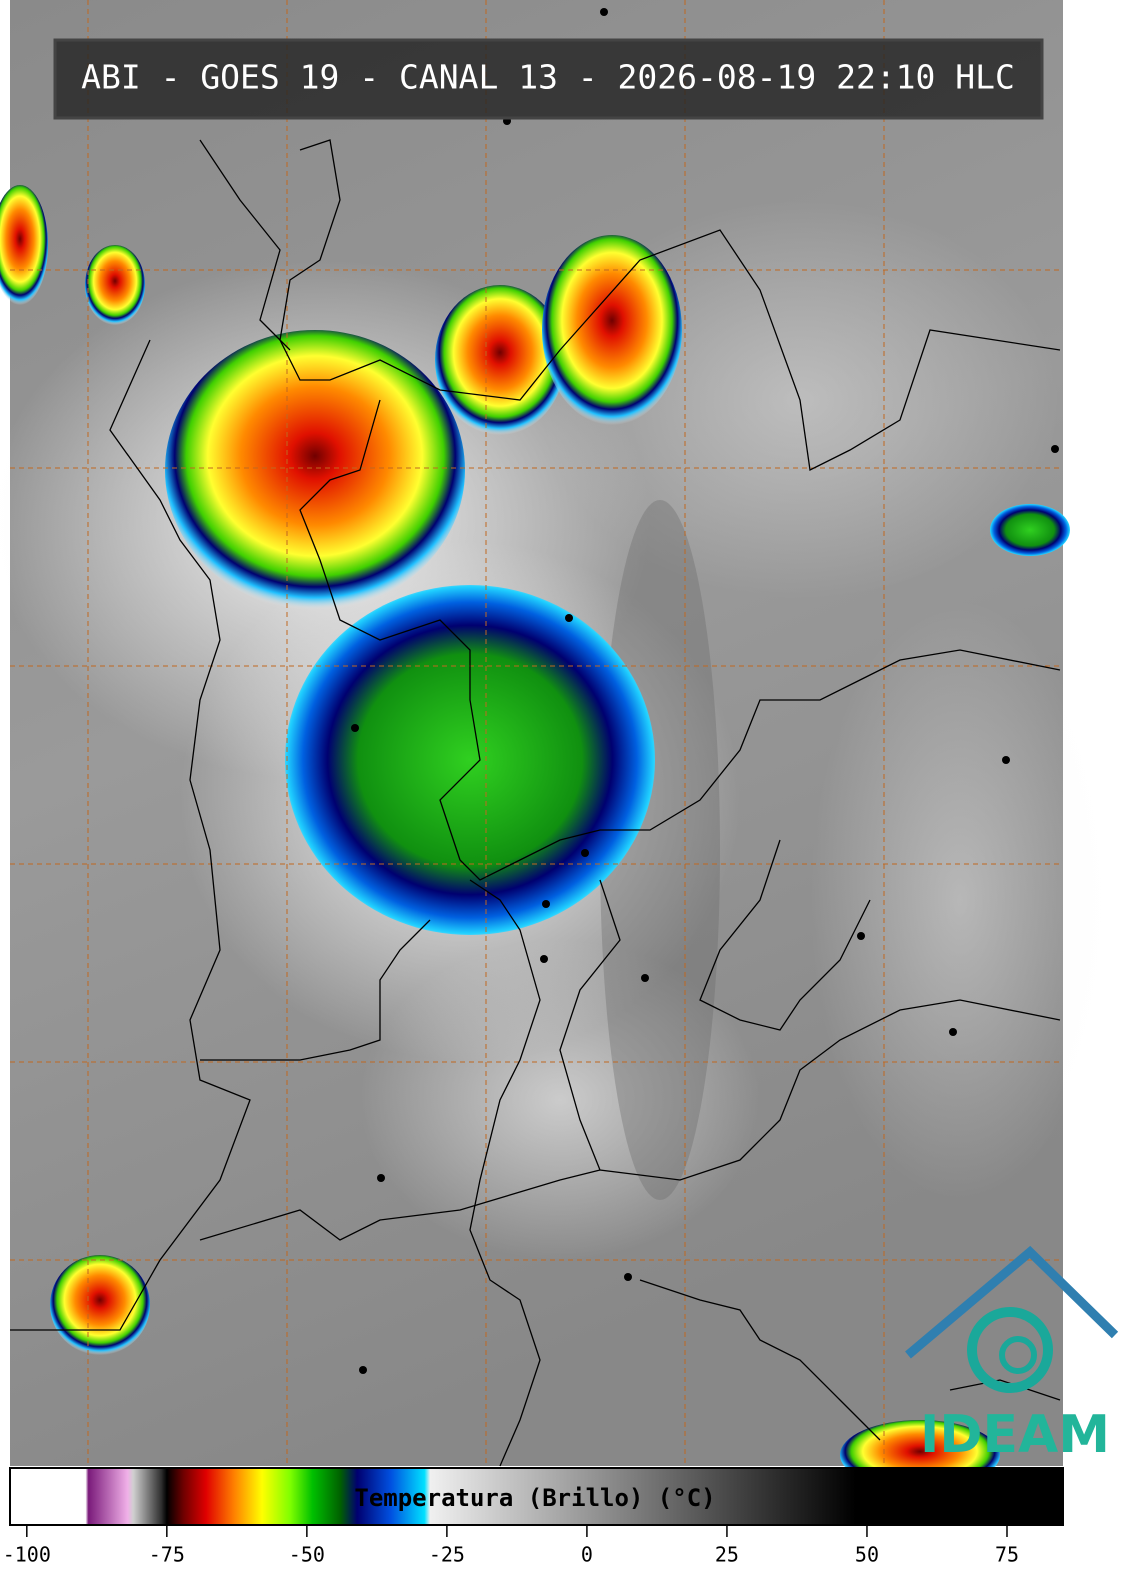  Describe the element at coordinates (307, 1555) in the screenshot. I see `tick-label: -50` at that location.